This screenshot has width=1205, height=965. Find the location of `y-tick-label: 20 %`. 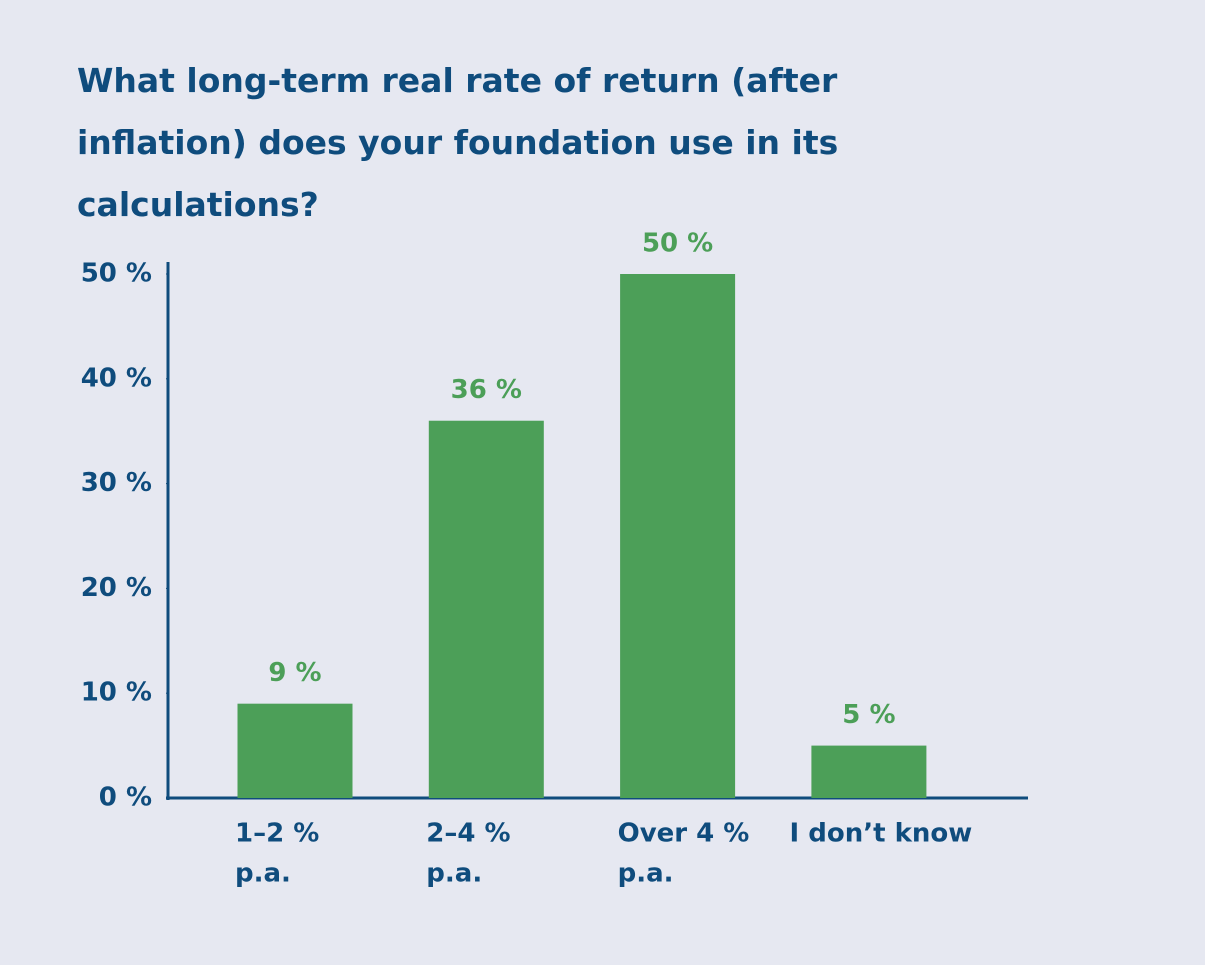

y-tick-label: 20 % is located at coordinates (116, 588).